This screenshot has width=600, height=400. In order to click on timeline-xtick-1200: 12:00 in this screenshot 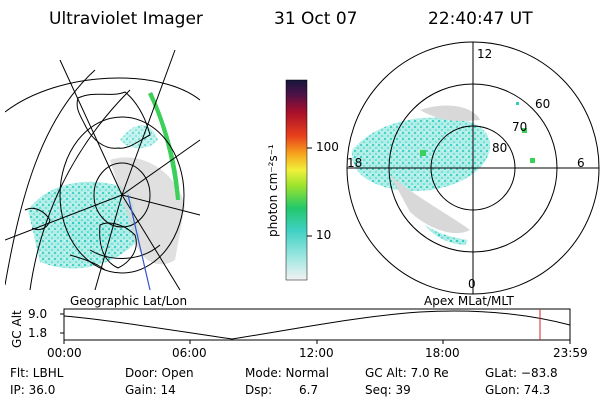, I will do `click(316, 353)`.